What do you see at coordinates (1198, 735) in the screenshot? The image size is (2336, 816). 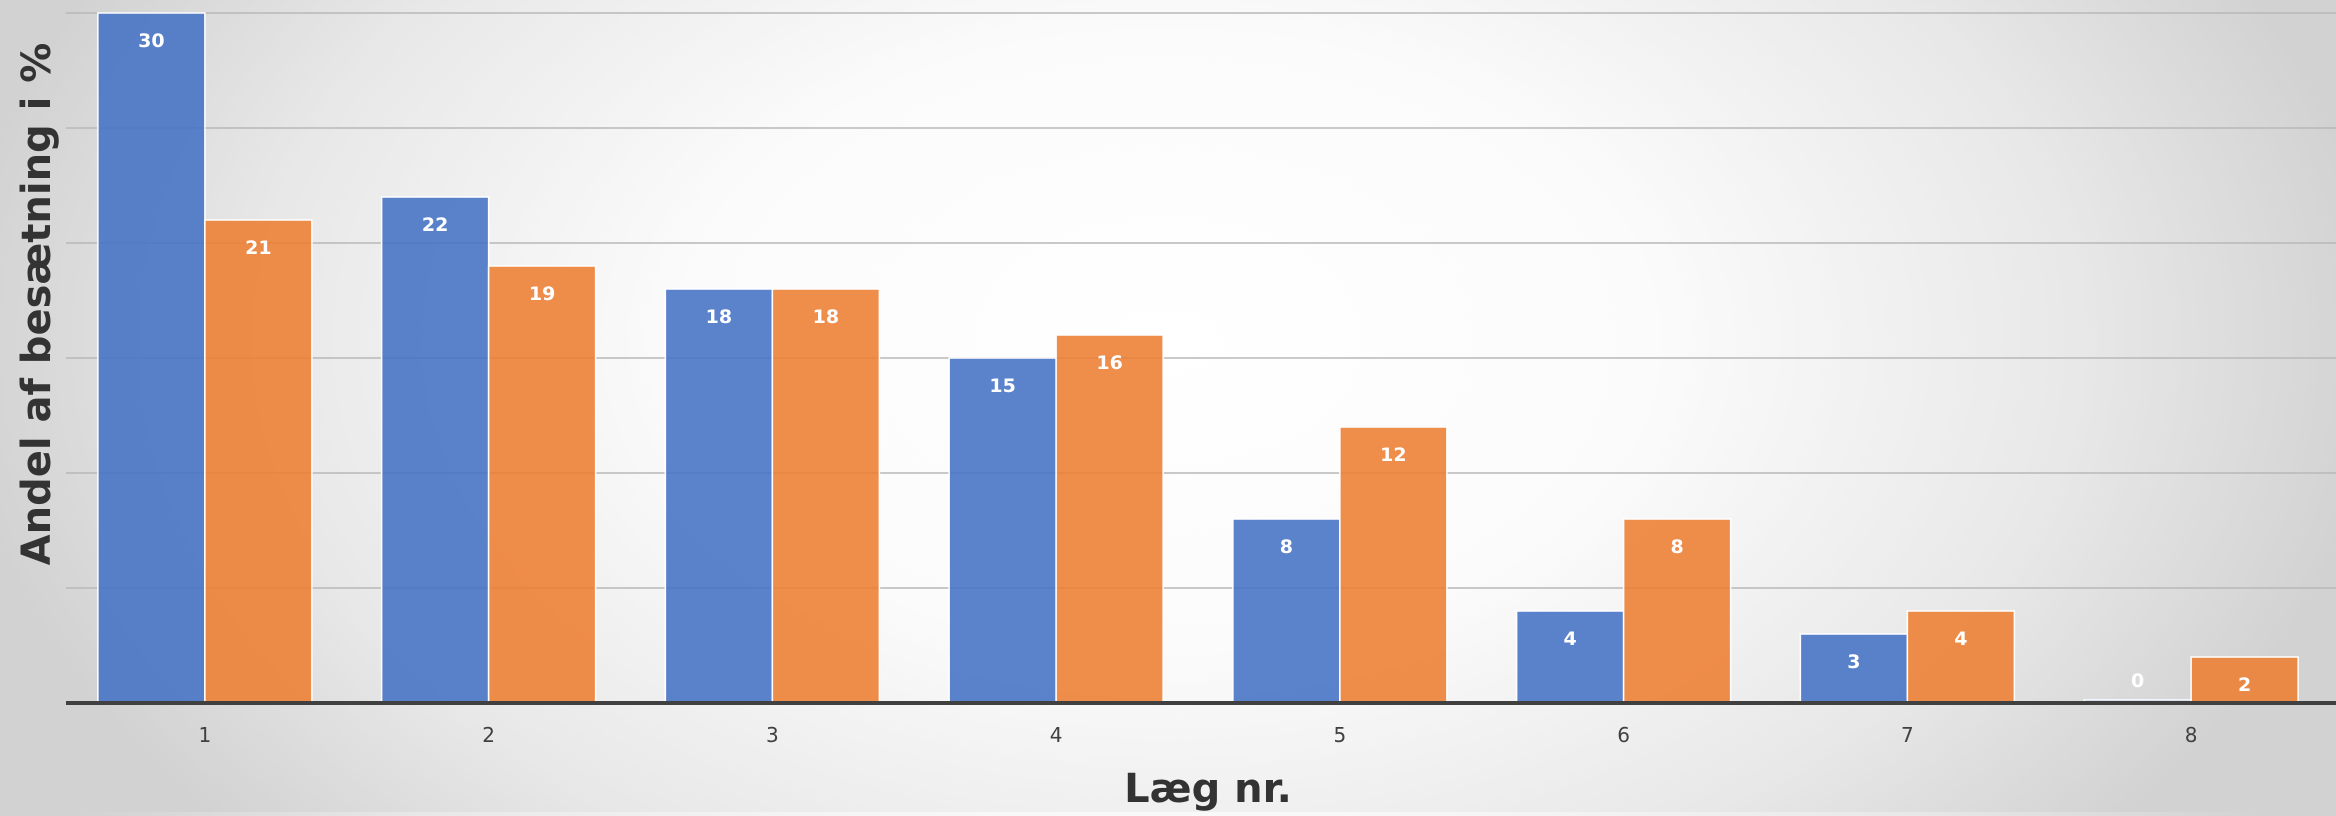 I see `x-tick-labels: 1 2 3 4 5 6 7 8` at bounding box center [1198, 735].